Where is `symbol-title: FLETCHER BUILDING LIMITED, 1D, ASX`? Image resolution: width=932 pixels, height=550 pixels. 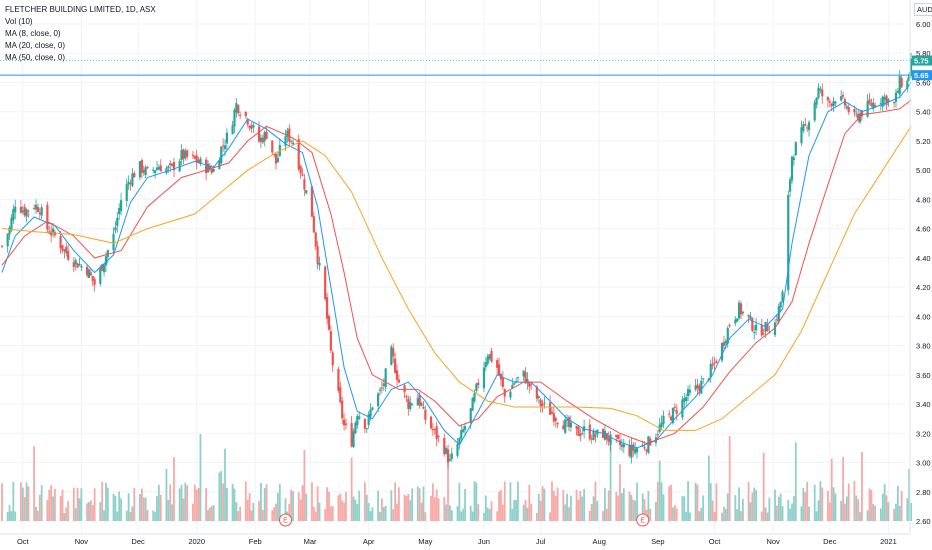 symbol-title: FLETCHER BUILDING LIMITED, 1D, ASX is located at coordinates (80, 9).